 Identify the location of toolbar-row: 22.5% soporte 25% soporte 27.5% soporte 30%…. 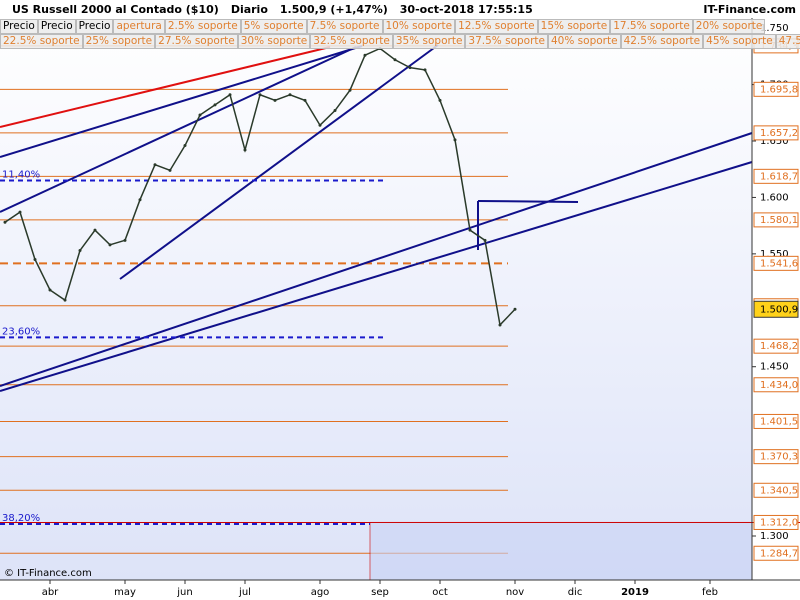
(400, 41).